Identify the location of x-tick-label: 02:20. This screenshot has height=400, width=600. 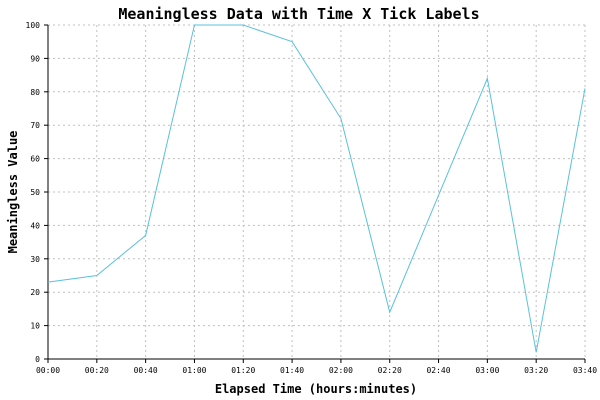
(390, 370).